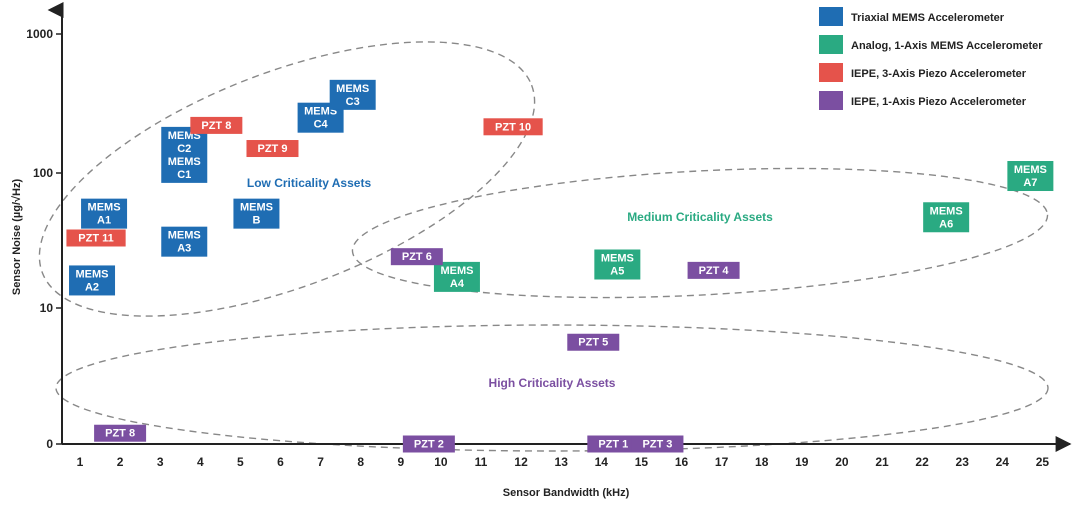 Image resolution: width=1080 pixels, height=505 pixels. What do you see at coordinates (1030, 183) in the screenshot?
I see `sensor-point-label: A7` at bounding box center [1030, 183].